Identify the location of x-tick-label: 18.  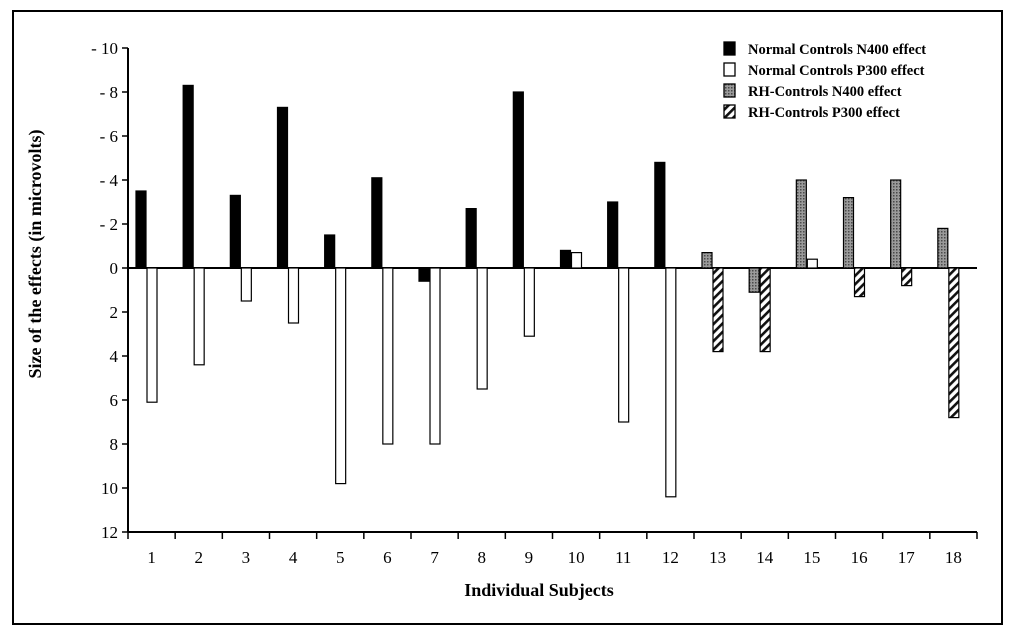
(953, 557).